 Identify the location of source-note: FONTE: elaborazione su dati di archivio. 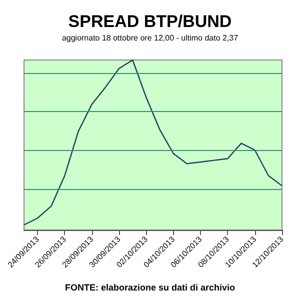
(150, 287).